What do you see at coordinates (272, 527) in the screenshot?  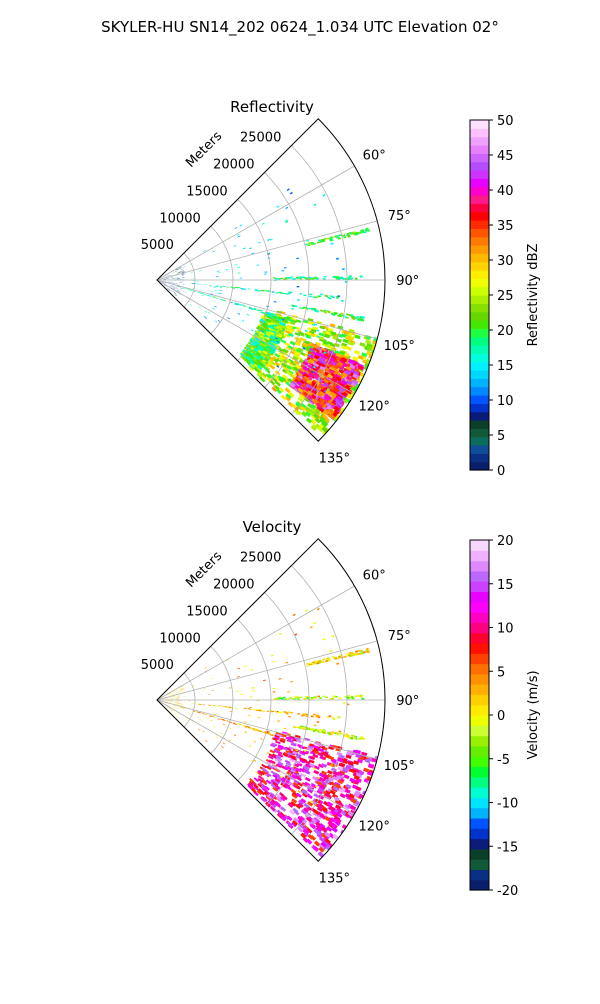 I see `panel-title: Velocity` at bounding box center [272, 527].